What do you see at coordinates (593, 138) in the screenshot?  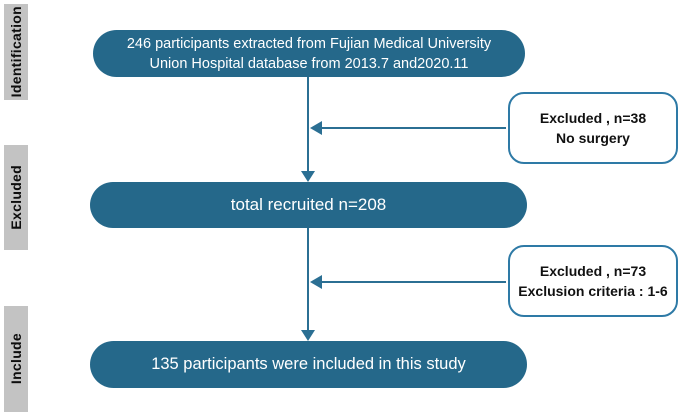 I see `callout-excluded-38-line2: No surgery` at bounding box center [593, 138].